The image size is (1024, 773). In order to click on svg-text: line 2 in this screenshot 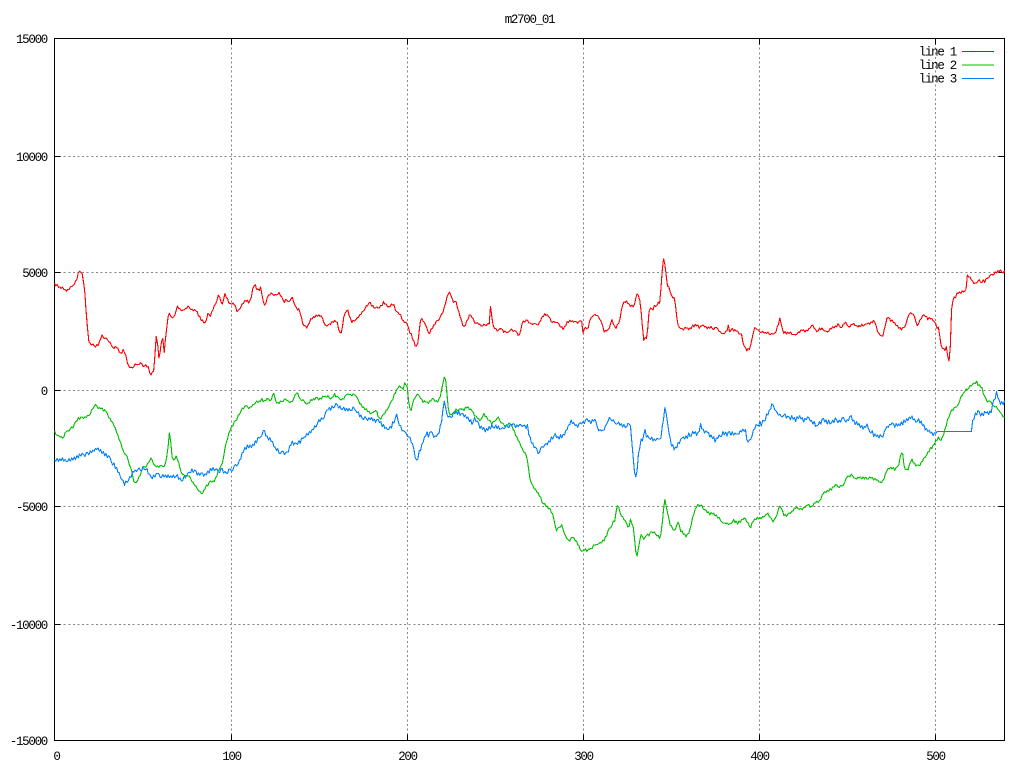, I will do `click(938, 66)`.